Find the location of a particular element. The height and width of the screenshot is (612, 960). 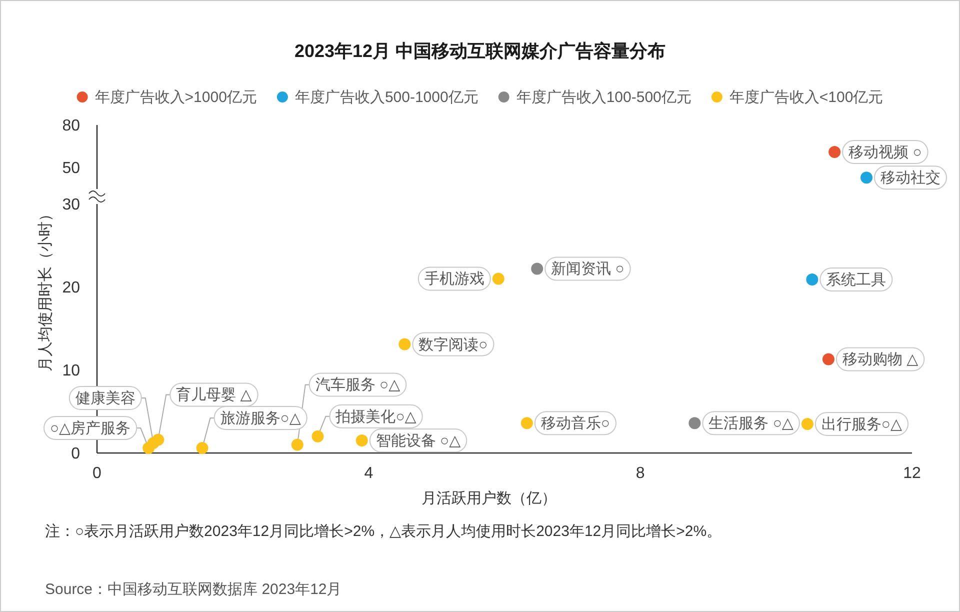

x-tick-label: 4 is located at coordinates (369, 473).